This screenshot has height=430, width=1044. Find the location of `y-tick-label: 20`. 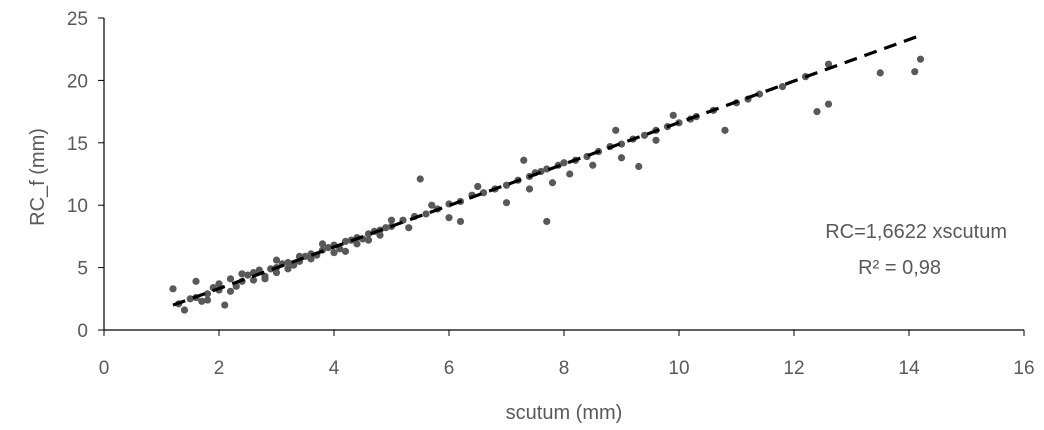

y-tick-label: 20 is located at coordinates (77, 81).